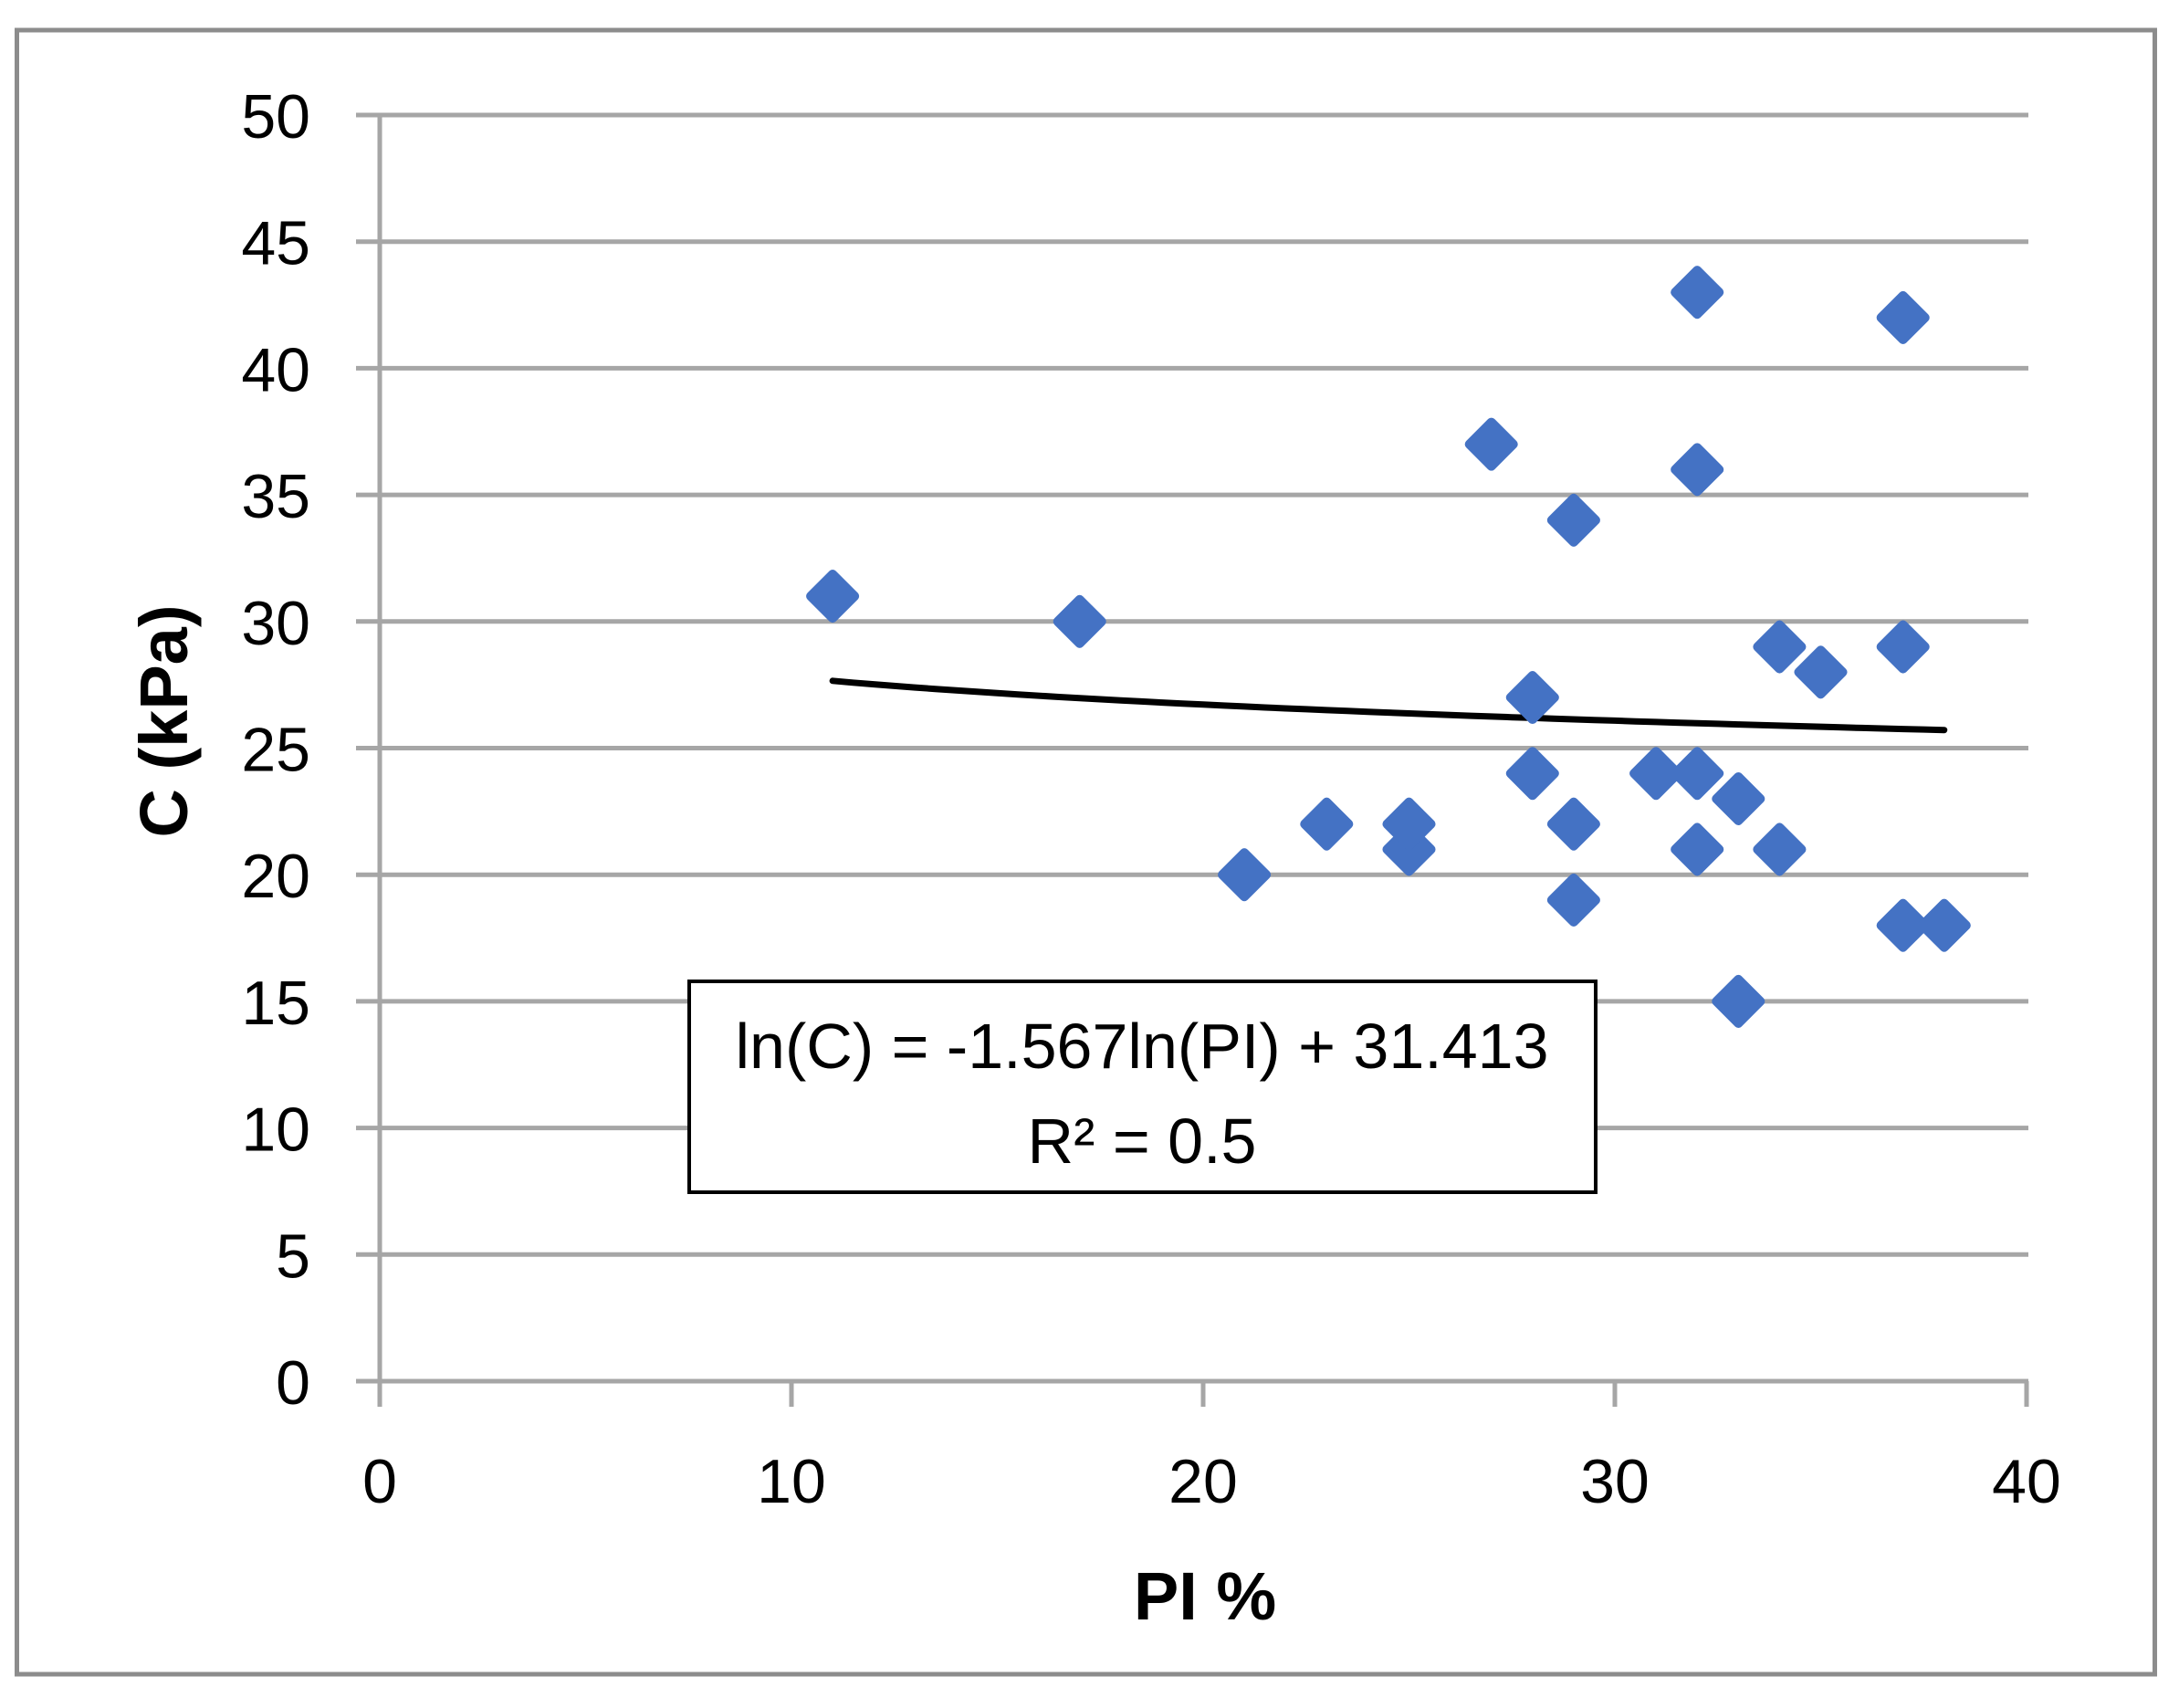 This screenshot has height=1708, width=2179. What do you see at coordinates (1615, 1481) in the screenshot?
I see `x-tick-label: 30` at bounding box center [1615, 1481].